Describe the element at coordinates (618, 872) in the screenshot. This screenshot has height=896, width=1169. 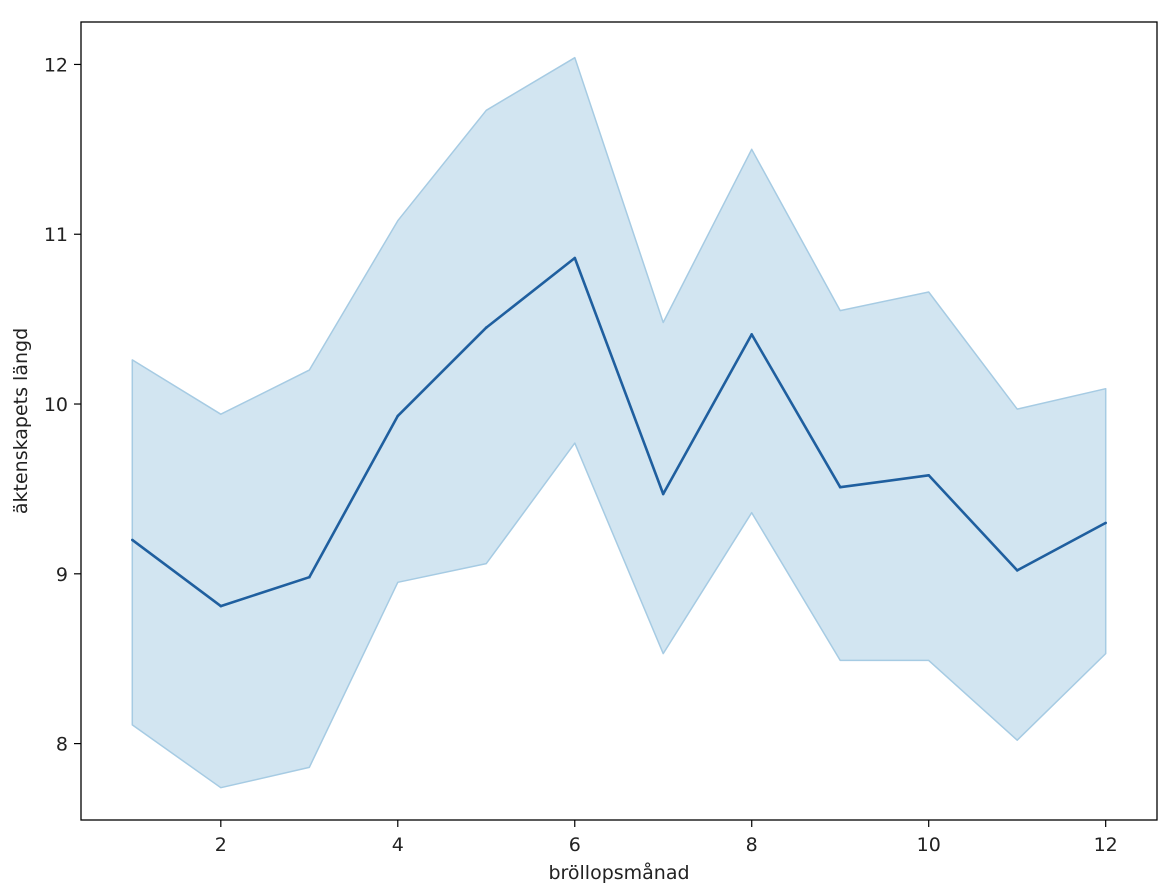
I see `x-axis-label: bröllopsmånad` at that location.